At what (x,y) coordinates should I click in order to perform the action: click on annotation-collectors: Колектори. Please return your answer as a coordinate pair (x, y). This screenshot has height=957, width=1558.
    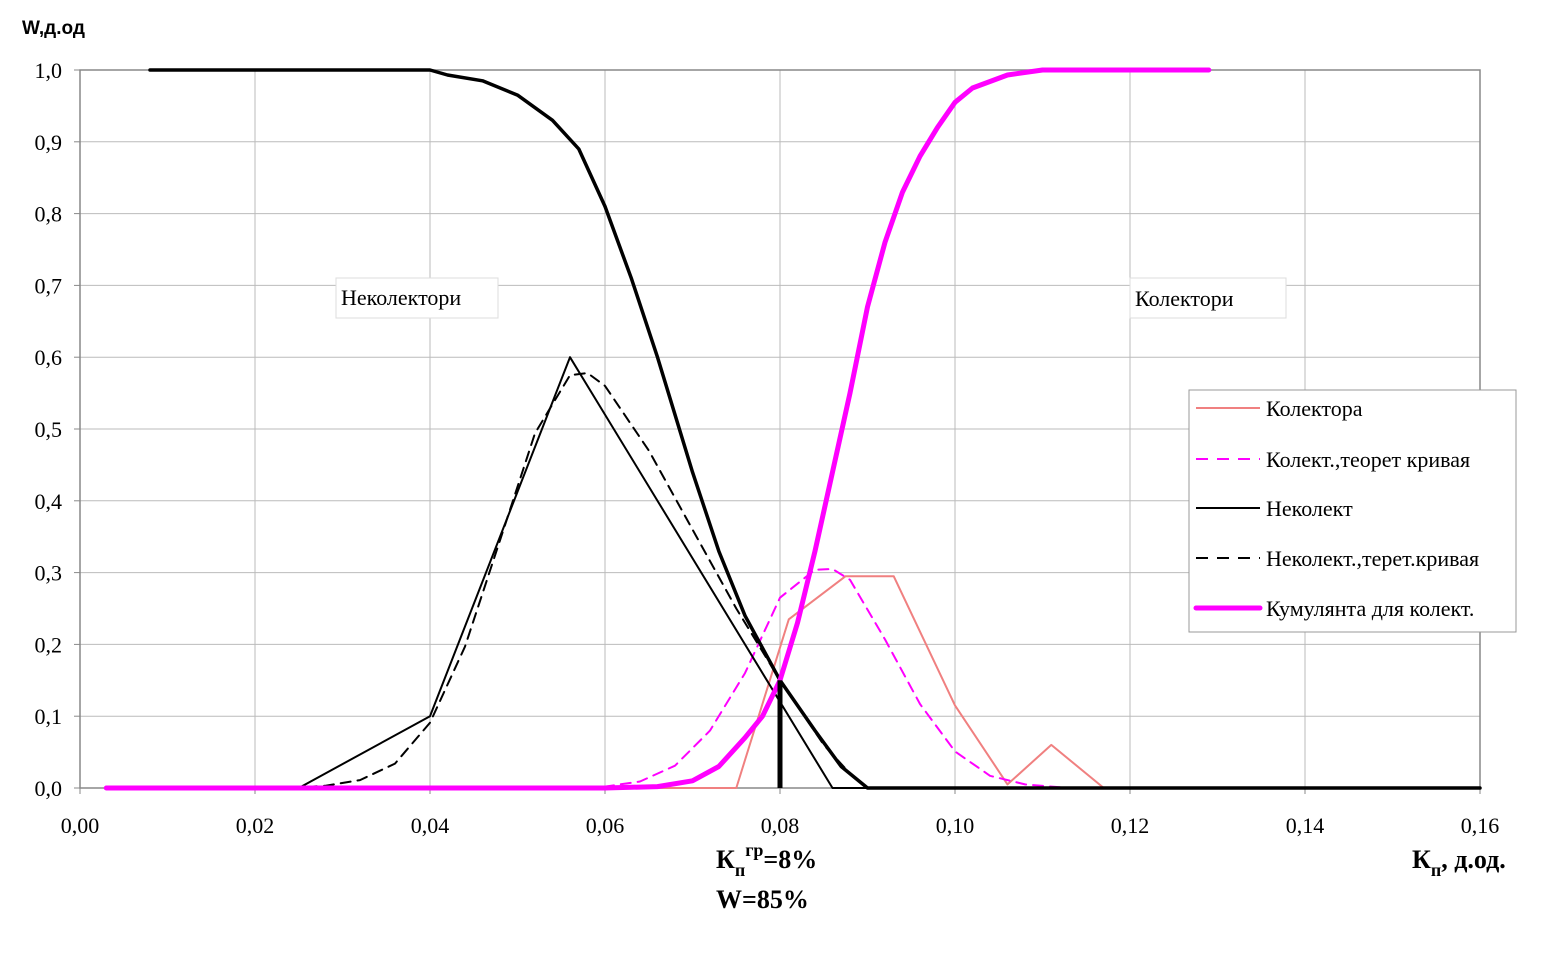
    Looking at the image, I should click on (1208, 298).